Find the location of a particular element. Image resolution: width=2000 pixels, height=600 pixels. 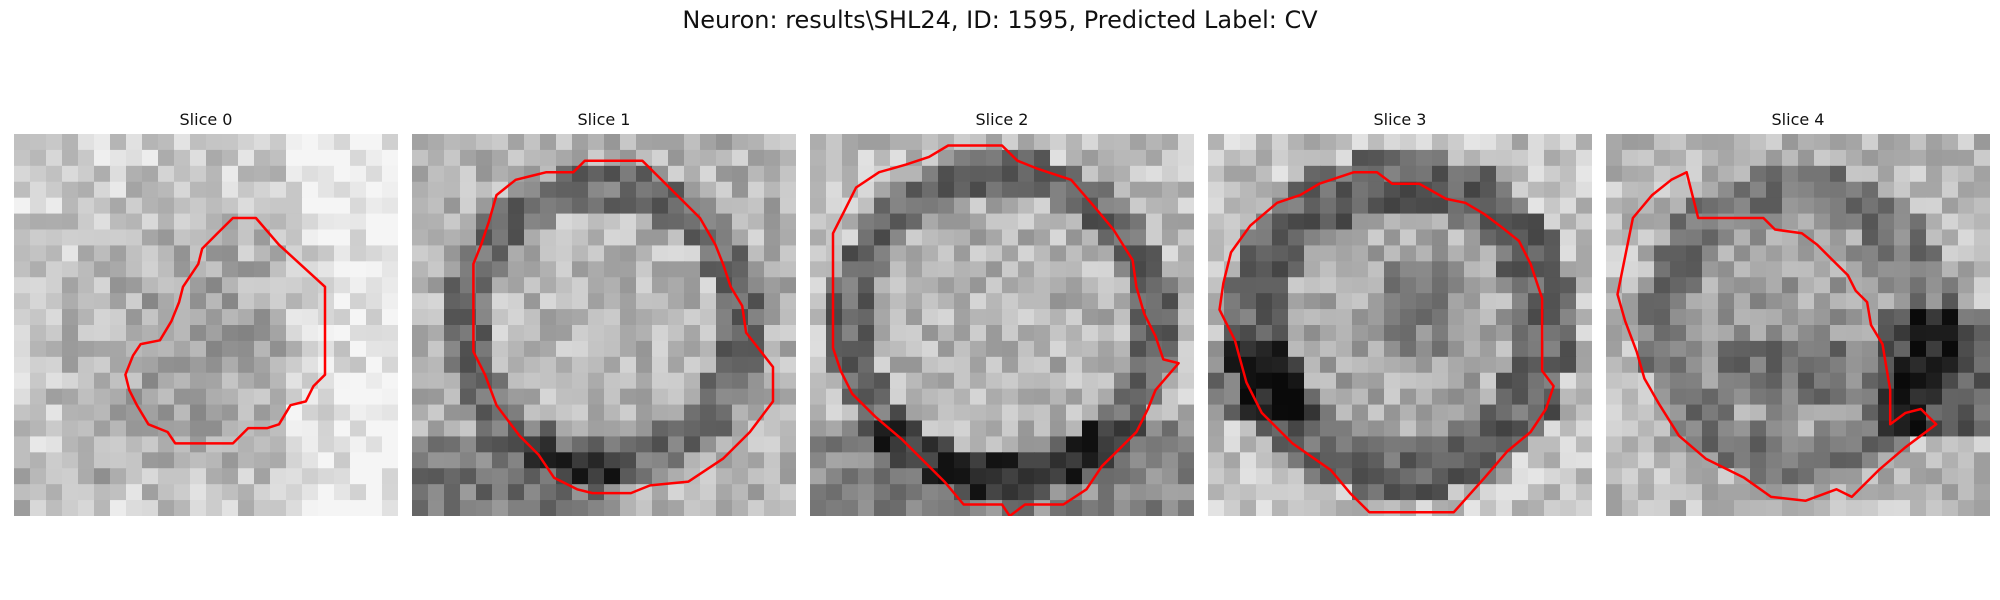

slice-0-image is located at coordinates (206, 325).